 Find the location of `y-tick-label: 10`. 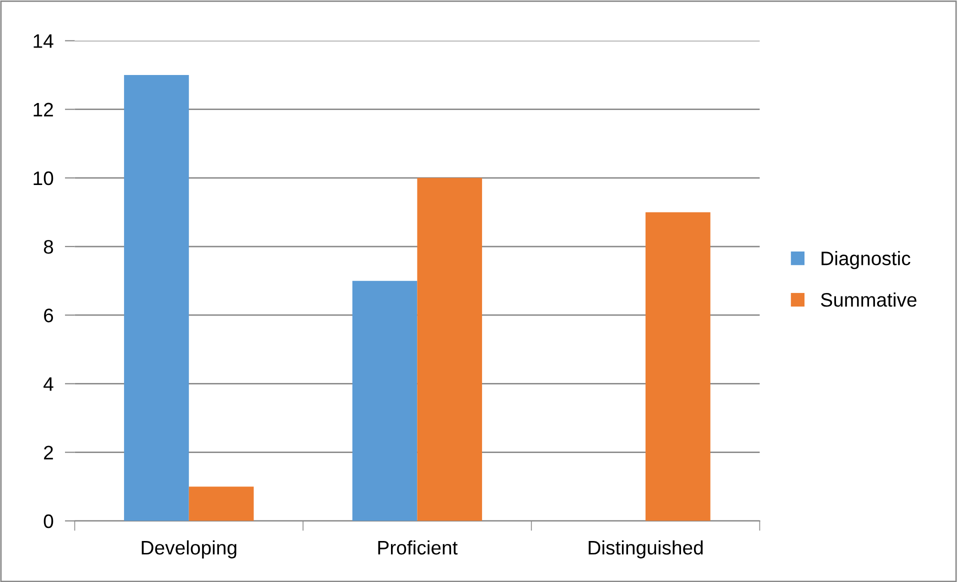

y-tick-label: 10 is located at coordinates (44, 178).